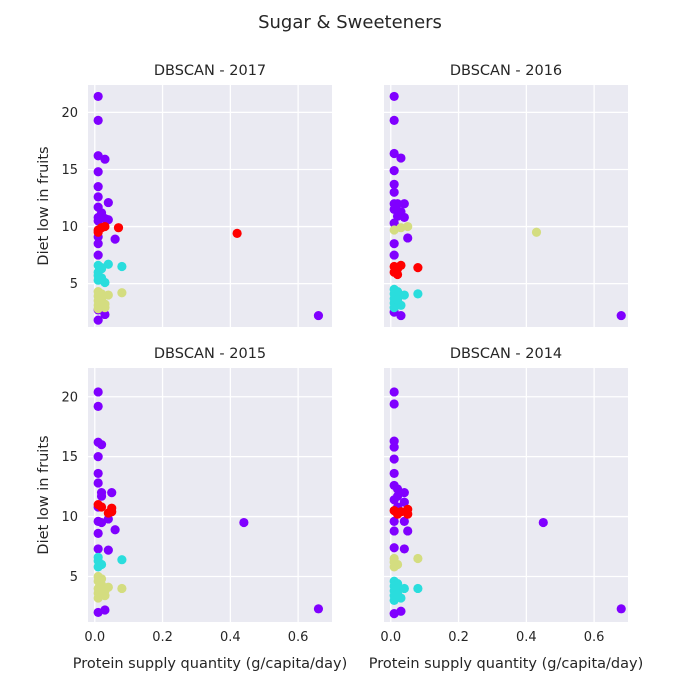  Describe the element at coordinates (594, 637) in the screenshot. I see `x-tick-label: 0.6` at that location.